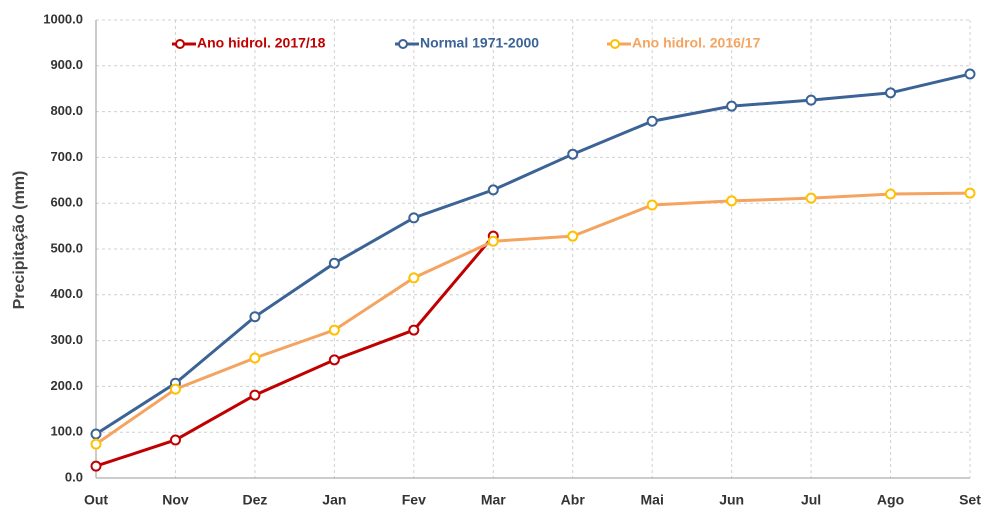 This screenshot has height=509, width=987. I want to click on legend-label: Ano hidrol. 2016/17, so click(696, 43).